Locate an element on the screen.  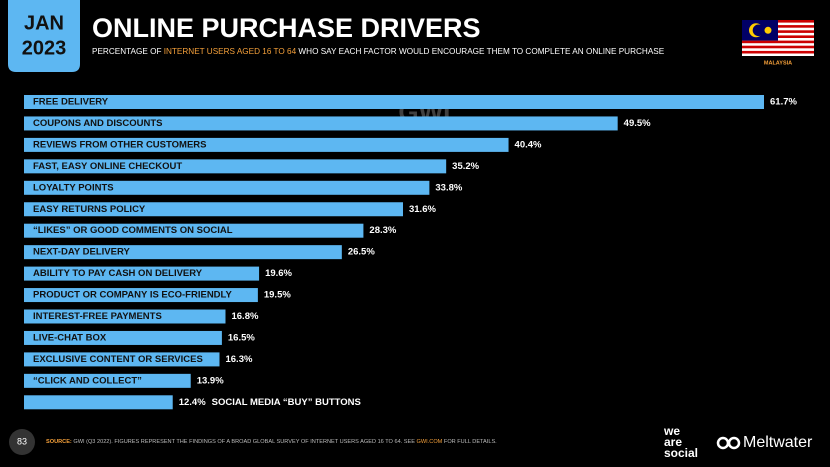
value-label: 16.3% is located at coordinates (238, 359).